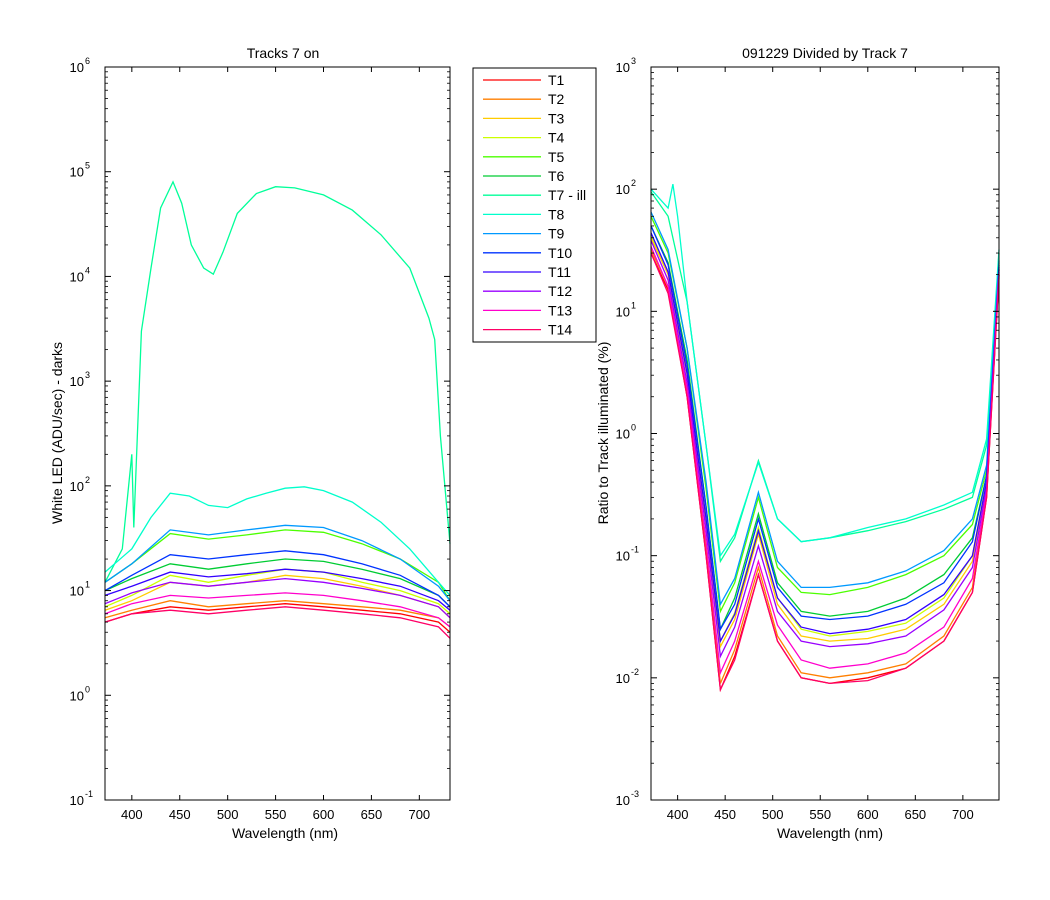 This screenshot has width=1050, height=900. I want to click on legend-label: T10, so click(560, 253).